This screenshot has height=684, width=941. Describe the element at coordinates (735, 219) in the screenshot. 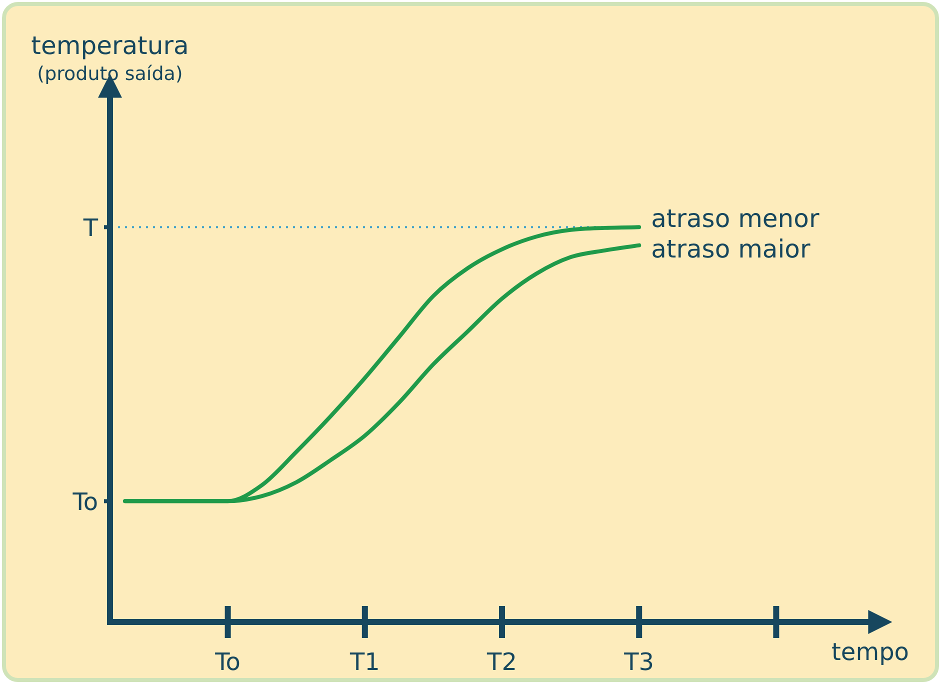

I see `series-label: atraso menor` at that location.